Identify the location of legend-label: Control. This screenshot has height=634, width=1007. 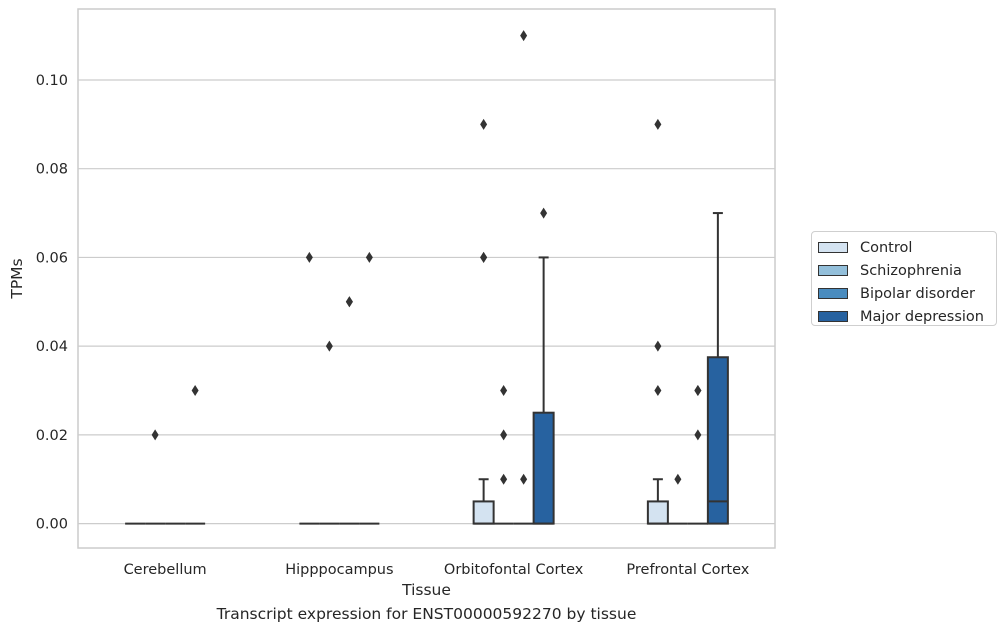
(886, 247).